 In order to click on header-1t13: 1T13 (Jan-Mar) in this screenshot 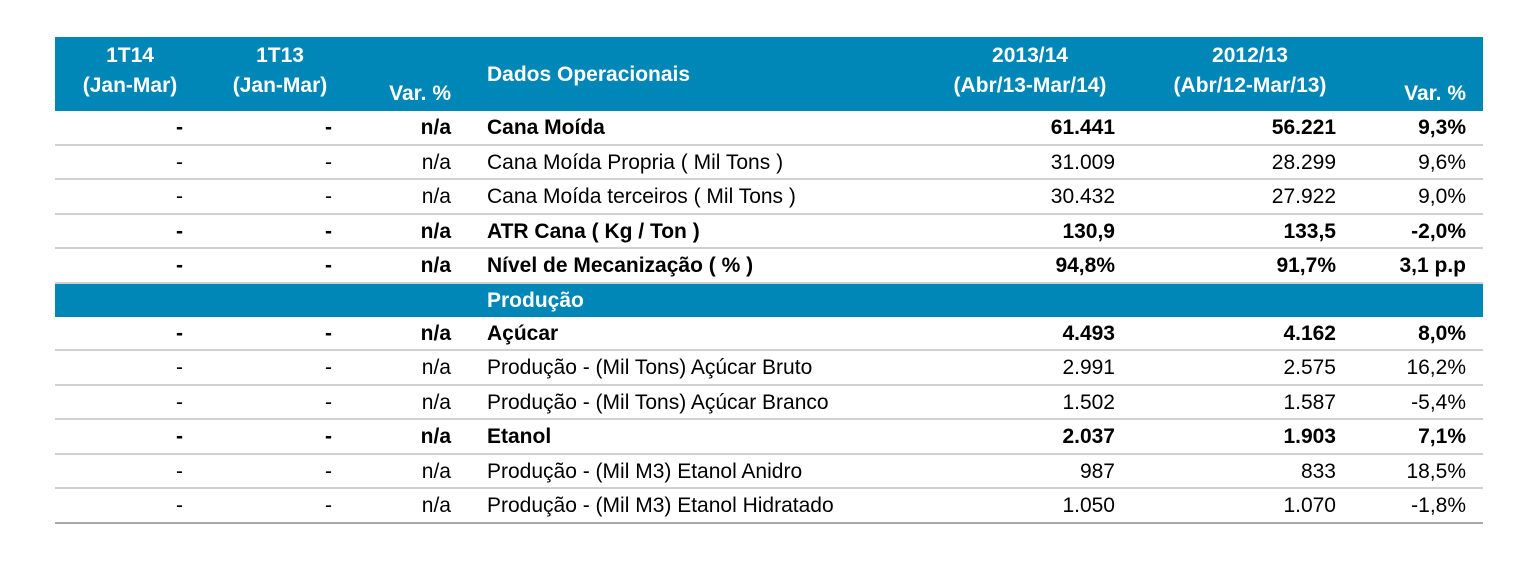, I will do `click(280, 71)`.